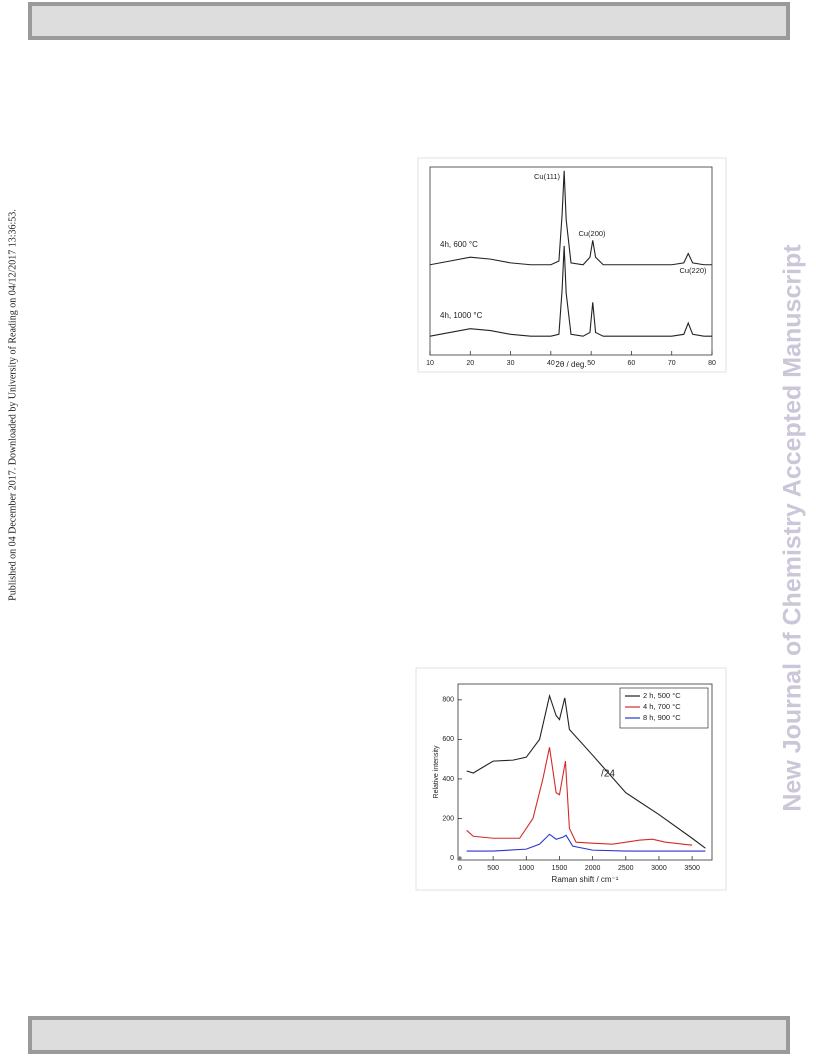 This screenshot has width=816, height=1056. Describe the element at coordinates (593, 868) in the screenshot. I see `x-tick-label: 2000` at that location.